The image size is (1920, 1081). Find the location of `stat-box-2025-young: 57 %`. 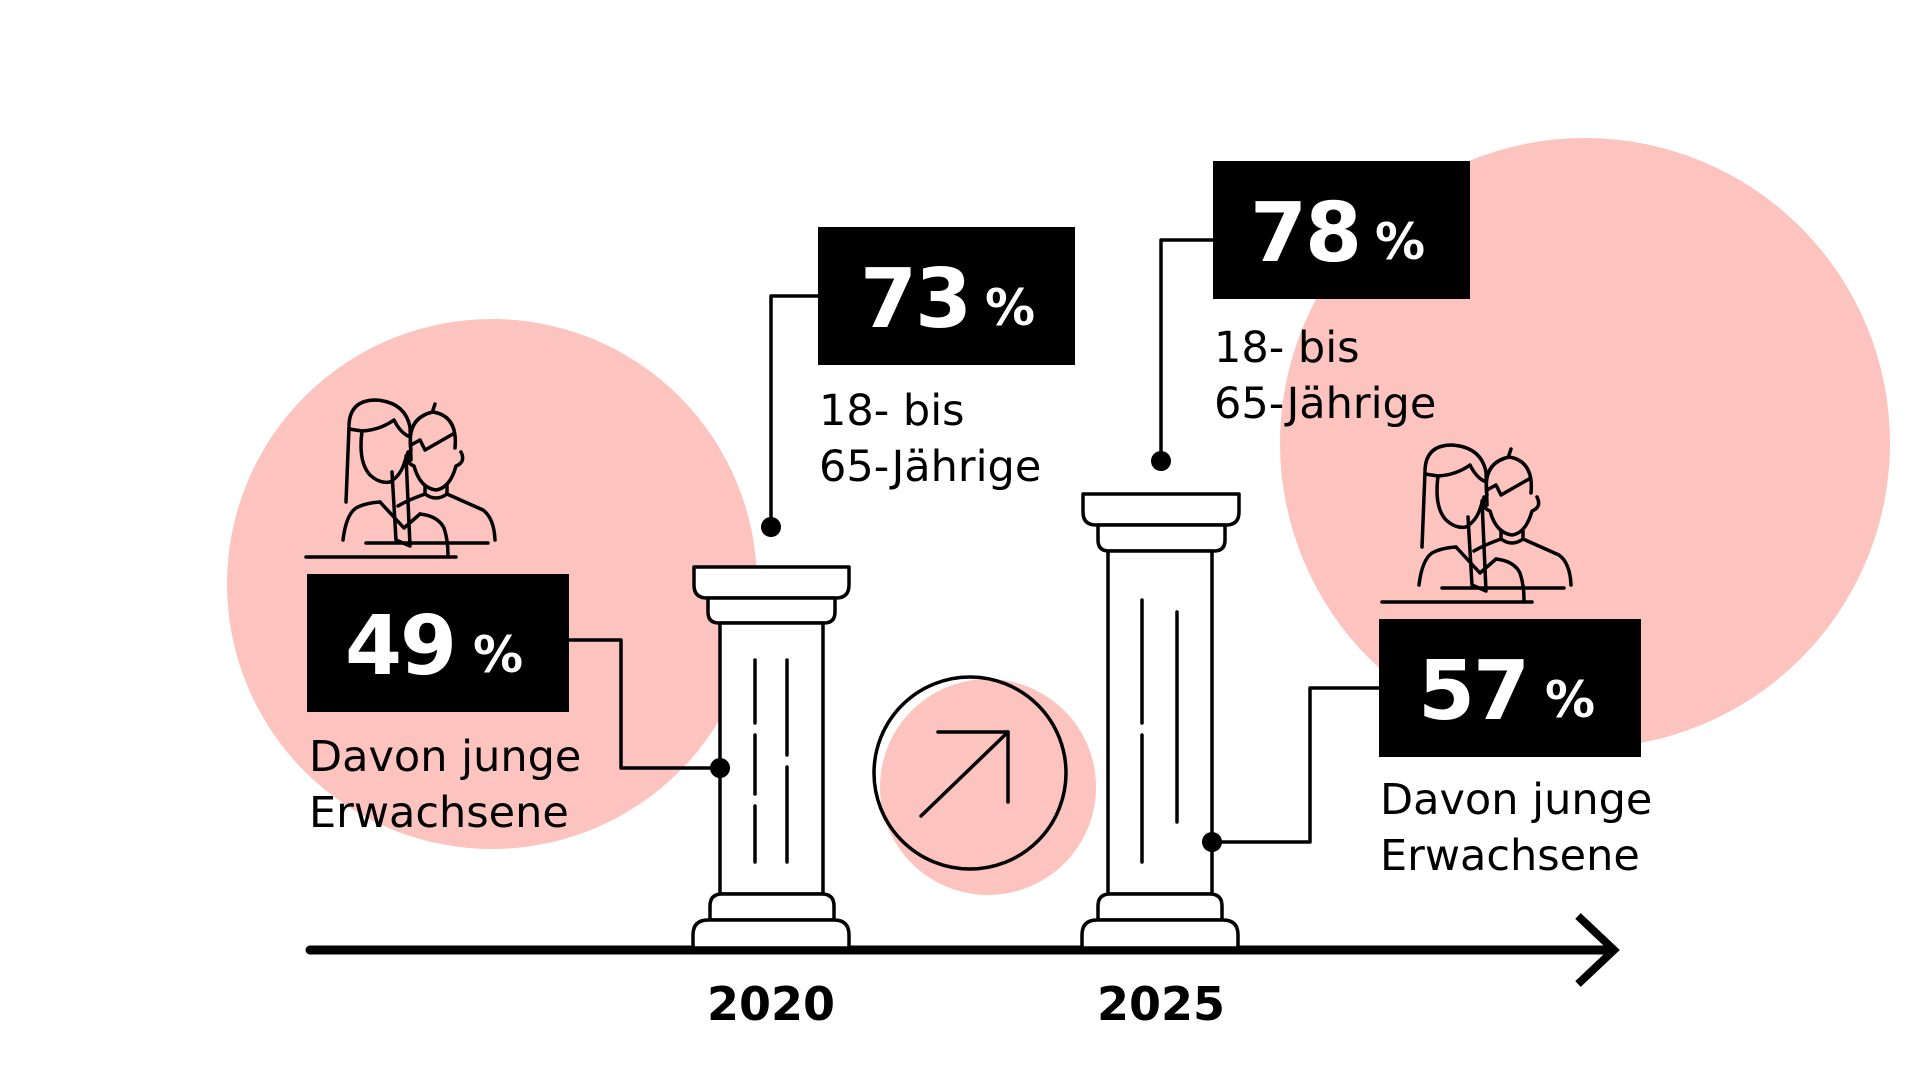

stat-box-2025-young: 57 % is located at coordinates (1510, 688).